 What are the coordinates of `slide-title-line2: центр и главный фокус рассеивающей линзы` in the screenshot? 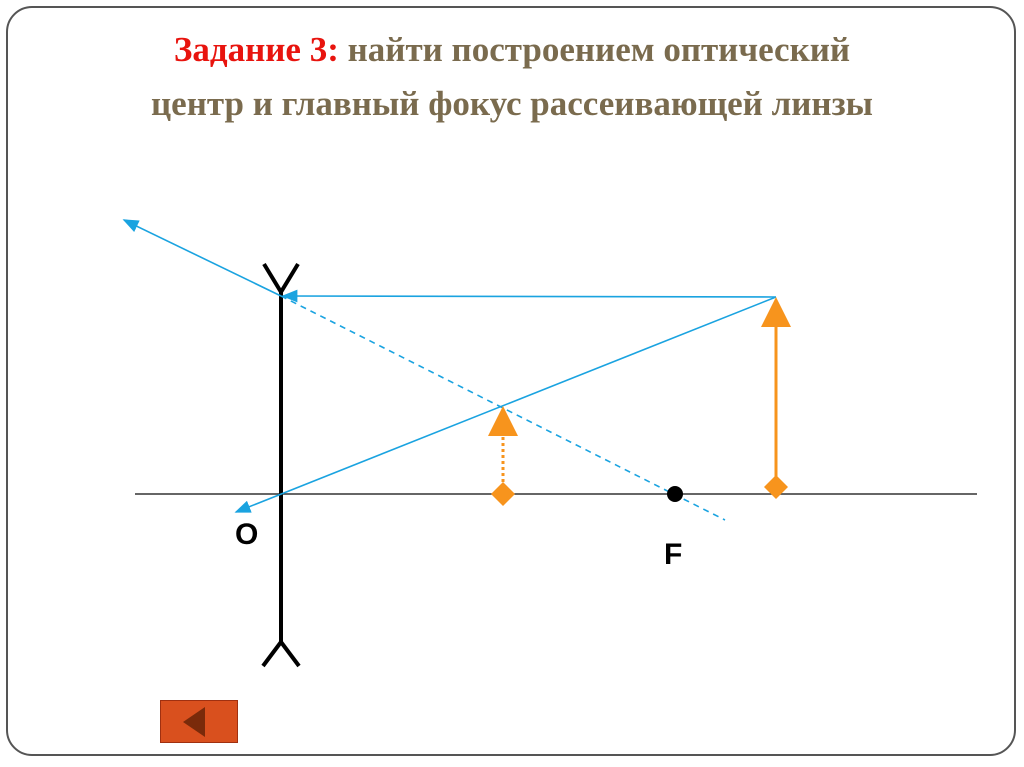 It's located at (512, 103).